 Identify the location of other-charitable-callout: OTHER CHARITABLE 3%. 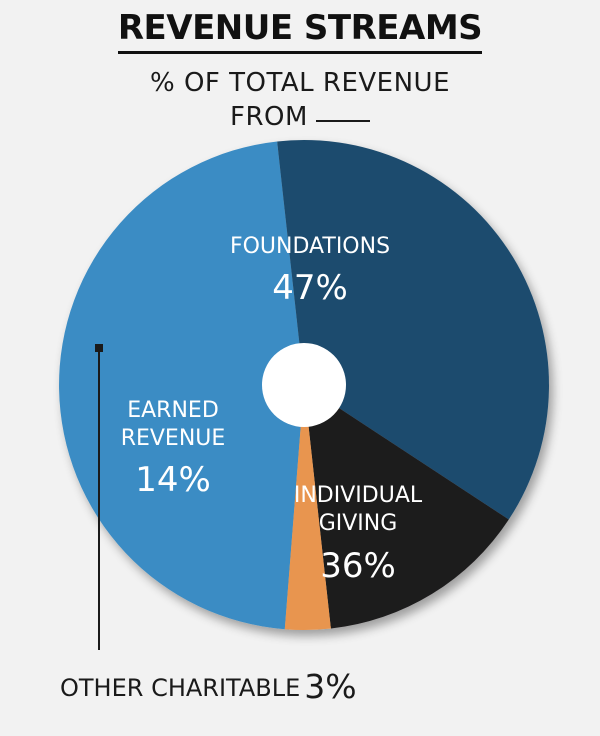
(208, 686).